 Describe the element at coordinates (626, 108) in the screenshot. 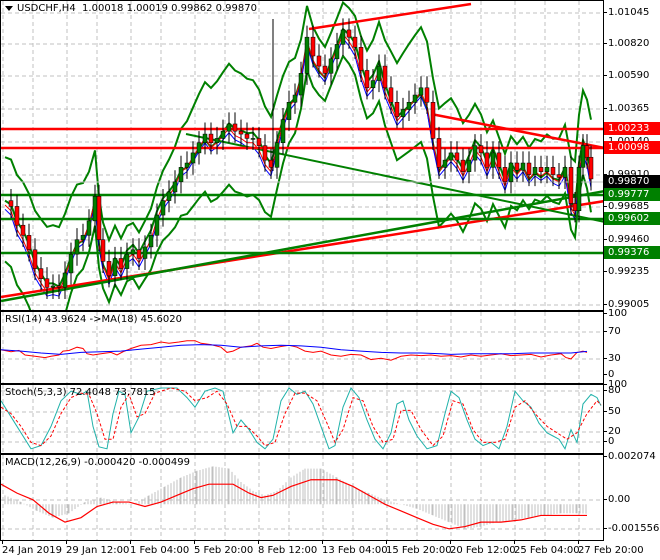

I see `axis-tick-label: 1.00365` at that location.